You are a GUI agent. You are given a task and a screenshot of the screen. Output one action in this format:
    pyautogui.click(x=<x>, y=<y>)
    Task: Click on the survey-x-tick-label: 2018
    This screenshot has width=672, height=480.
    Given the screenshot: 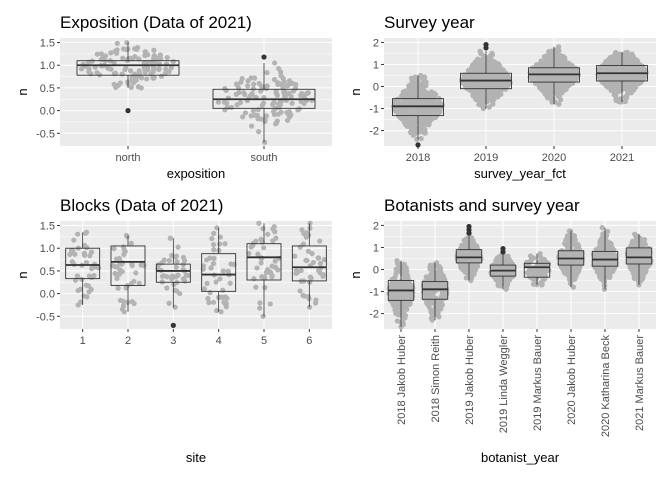 What is the action you would take?
    pyautogui.click(x=418, y=158)
    